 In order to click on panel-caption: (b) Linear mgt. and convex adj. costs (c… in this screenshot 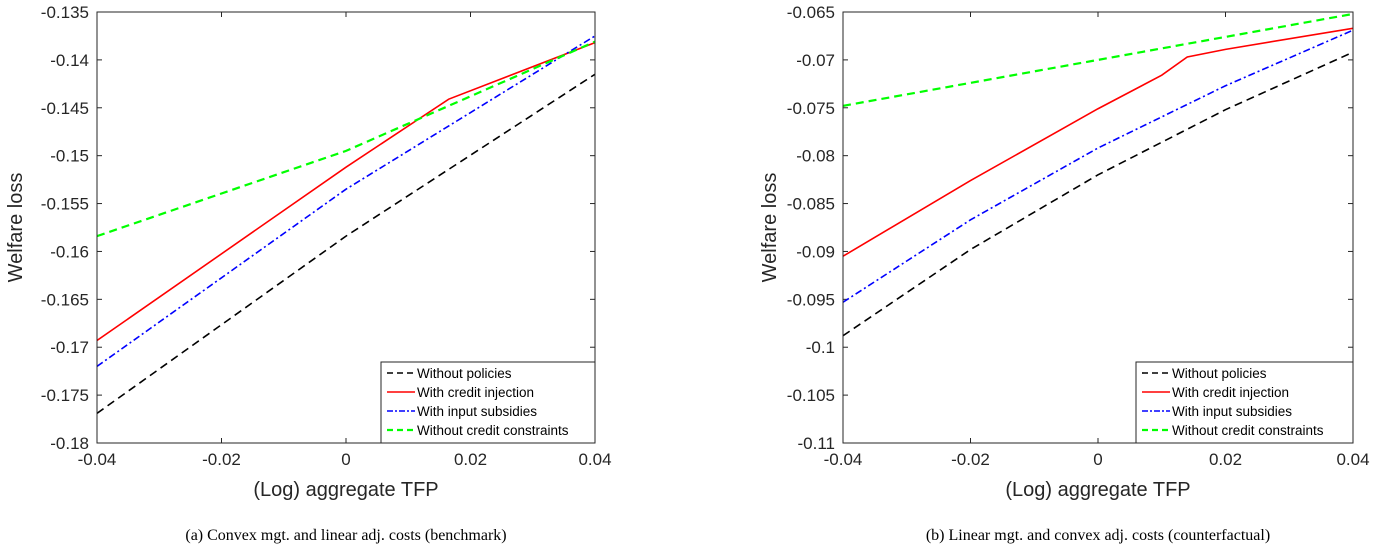, I will do `click(1098, 535)`.